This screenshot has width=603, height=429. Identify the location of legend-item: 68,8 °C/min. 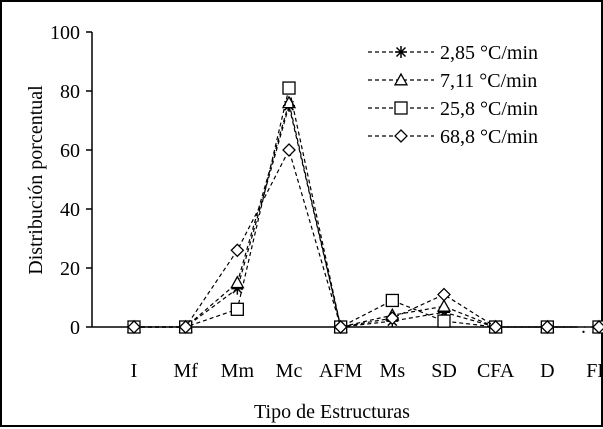
(453, 137).